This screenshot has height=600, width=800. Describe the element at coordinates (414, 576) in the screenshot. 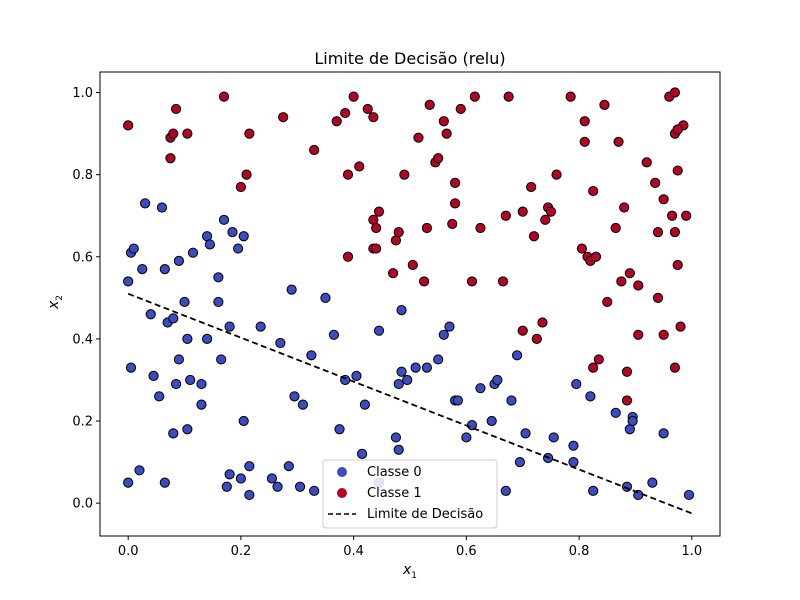

I see `x-axis-label-sub: 1` at that location.